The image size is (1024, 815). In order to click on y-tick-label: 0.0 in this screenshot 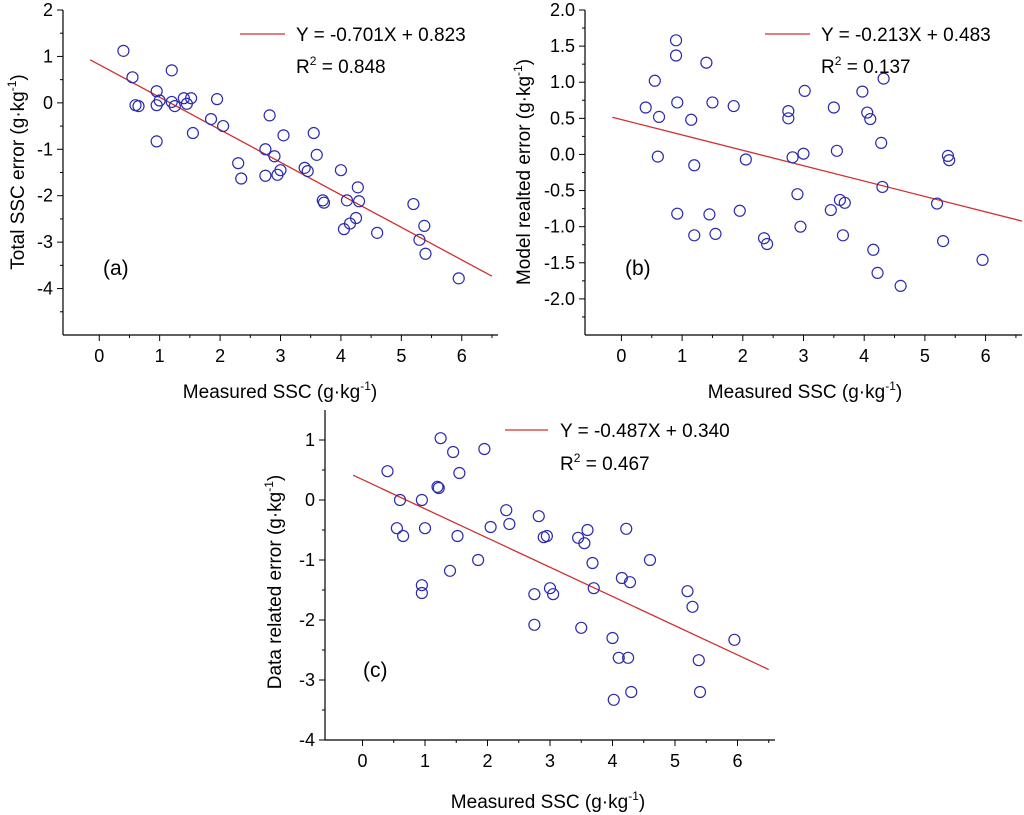, I will do `click(562, 154)`.